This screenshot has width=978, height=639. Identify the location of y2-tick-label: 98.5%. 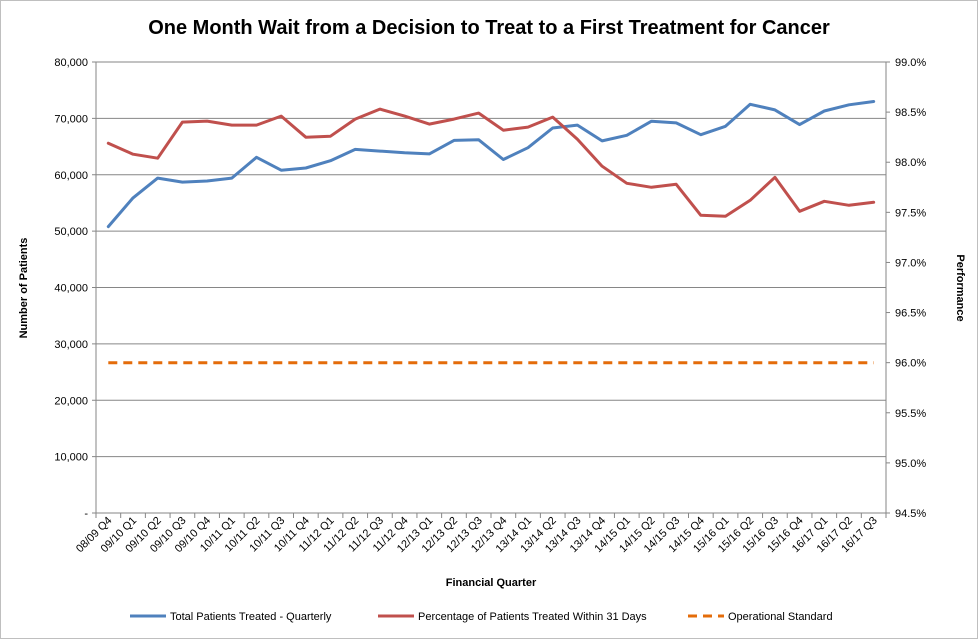
(910, 113).